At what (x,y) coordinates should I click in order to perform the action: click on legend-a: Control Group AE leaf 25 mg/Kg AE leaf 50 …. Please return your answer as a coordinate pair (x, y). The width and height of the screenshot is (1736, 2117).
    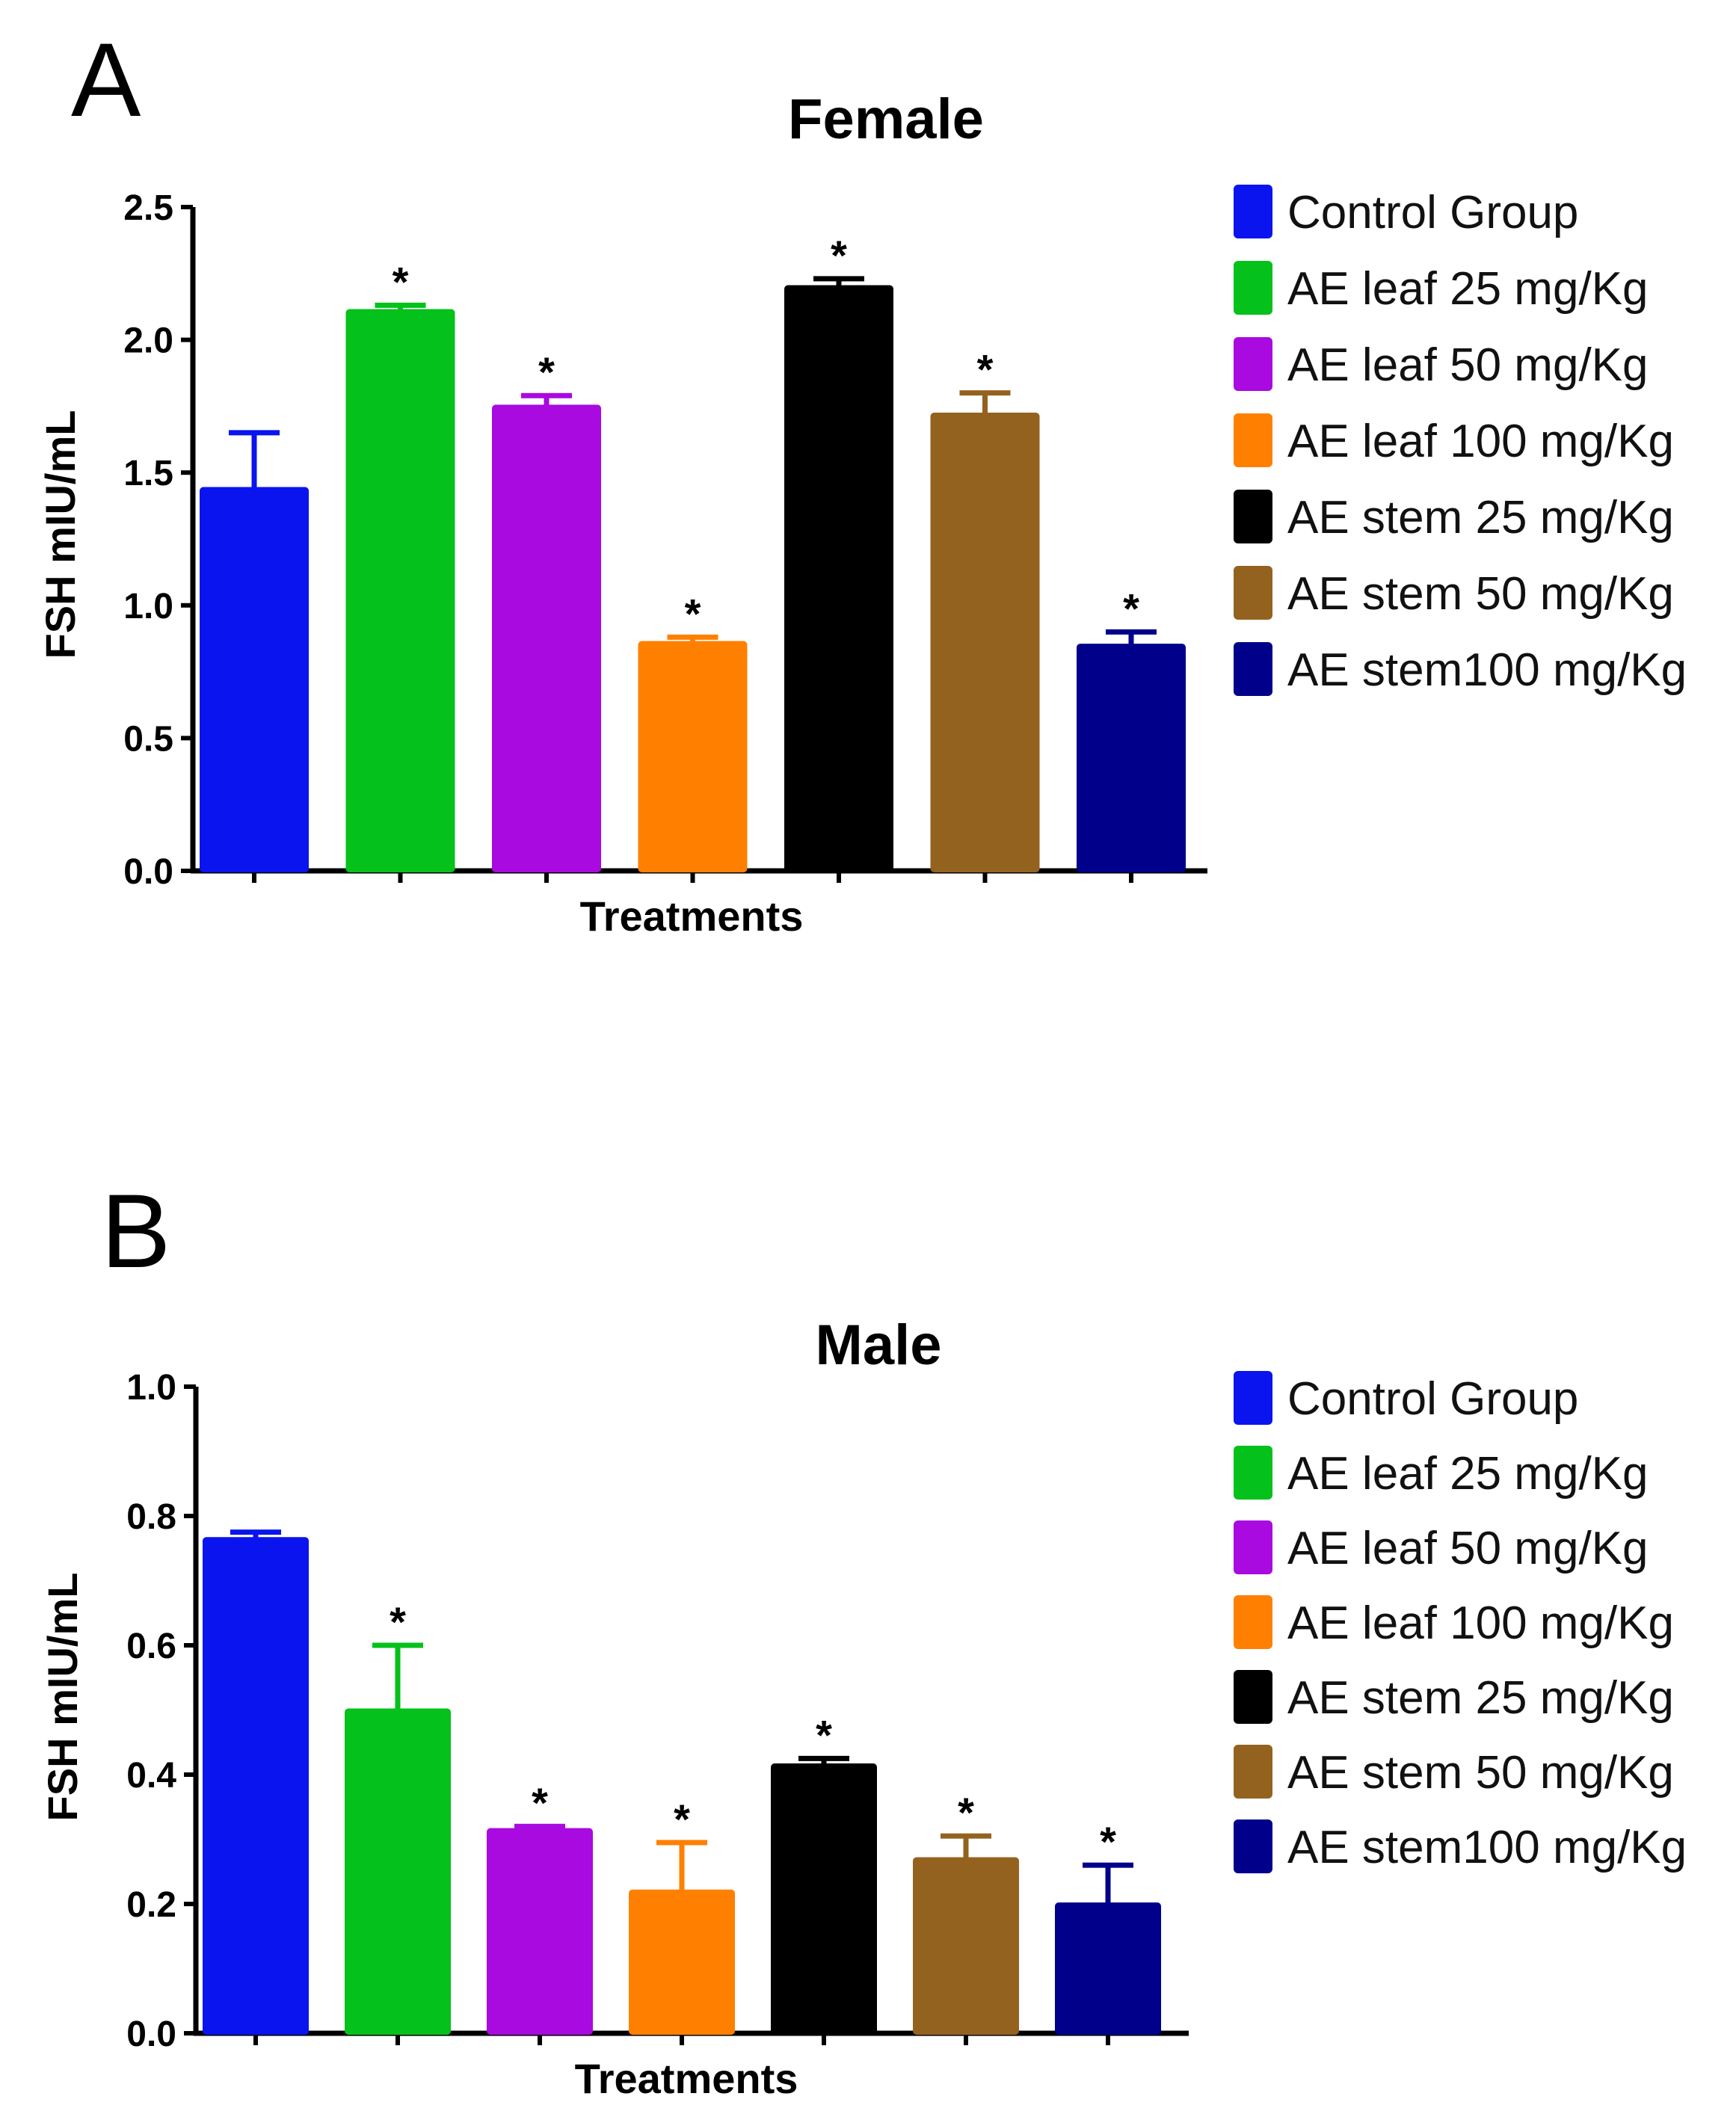
    Looking at the image, I should click on (1460, 441).